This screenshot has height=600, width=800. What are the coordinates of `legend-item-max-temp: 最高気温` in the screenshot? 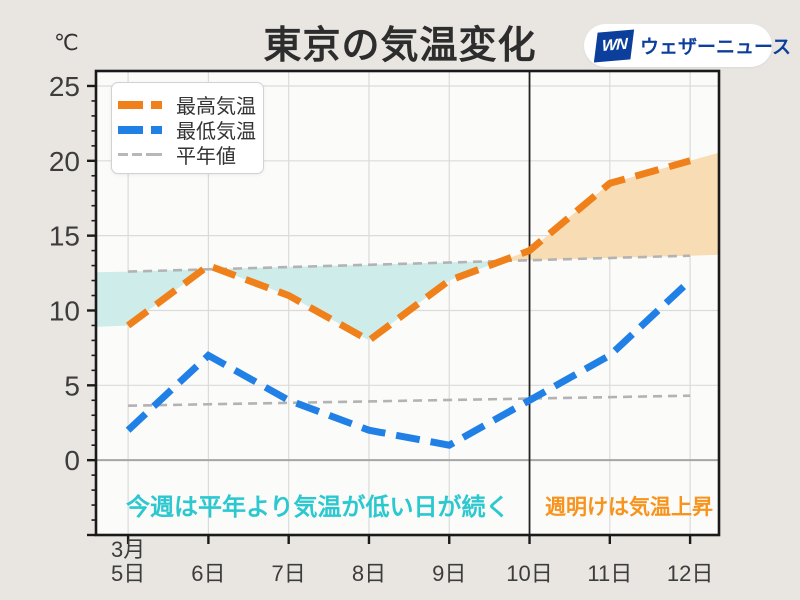 It's located at (190, 105).